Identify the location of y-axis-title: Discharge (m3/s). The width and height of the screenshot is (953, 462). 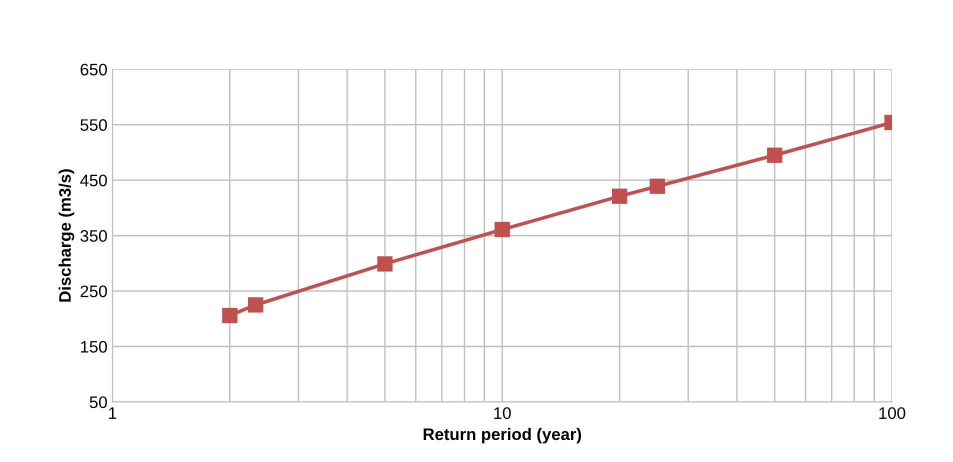
(66, 235).